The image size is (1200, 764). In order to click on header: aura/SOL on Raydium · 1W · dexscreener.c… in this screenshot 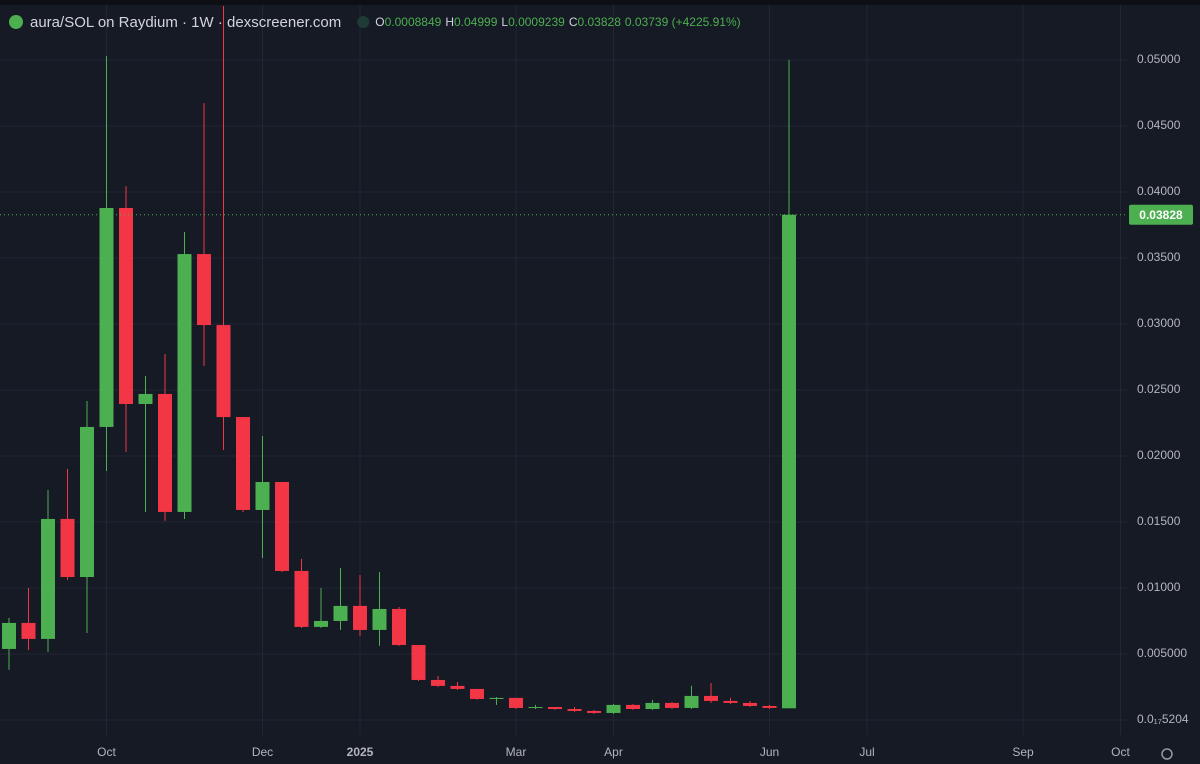, I will do `click(375, 22)`.